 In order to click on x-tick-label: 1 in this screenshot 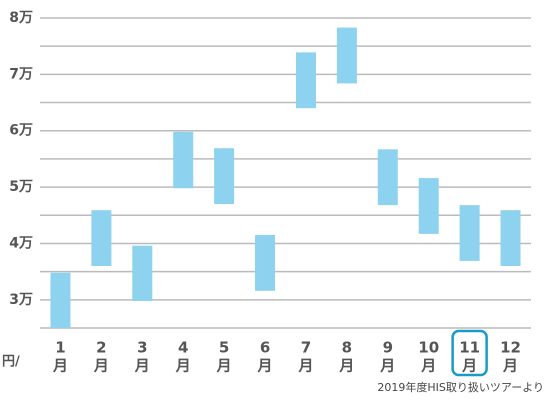, I will do `click(60, 348)`.